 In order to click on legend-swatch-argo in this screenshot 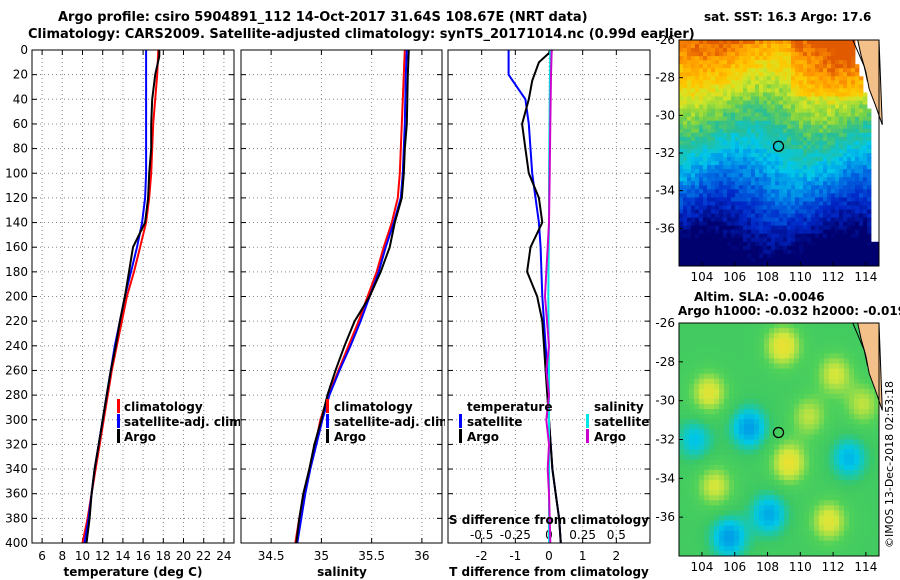, I will do `click(118, 436)`.